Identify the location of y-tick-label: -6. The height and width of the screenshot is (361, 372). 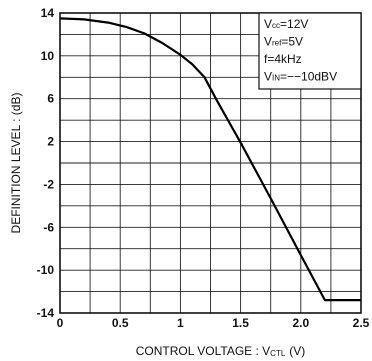
(48, 227).